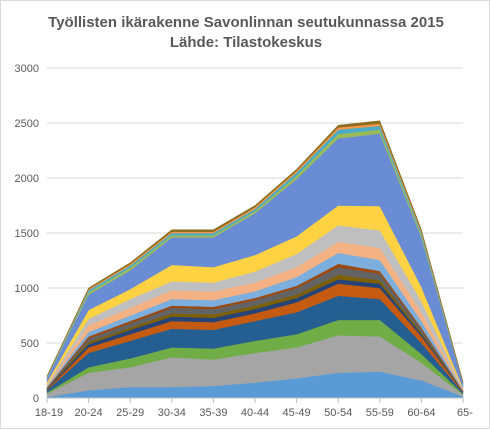 The height and width of the screenshot is (430, 490). Describe the element at coordinates (27, 179) in the screenshot. I see `y-tick-label: 2000` at that location.